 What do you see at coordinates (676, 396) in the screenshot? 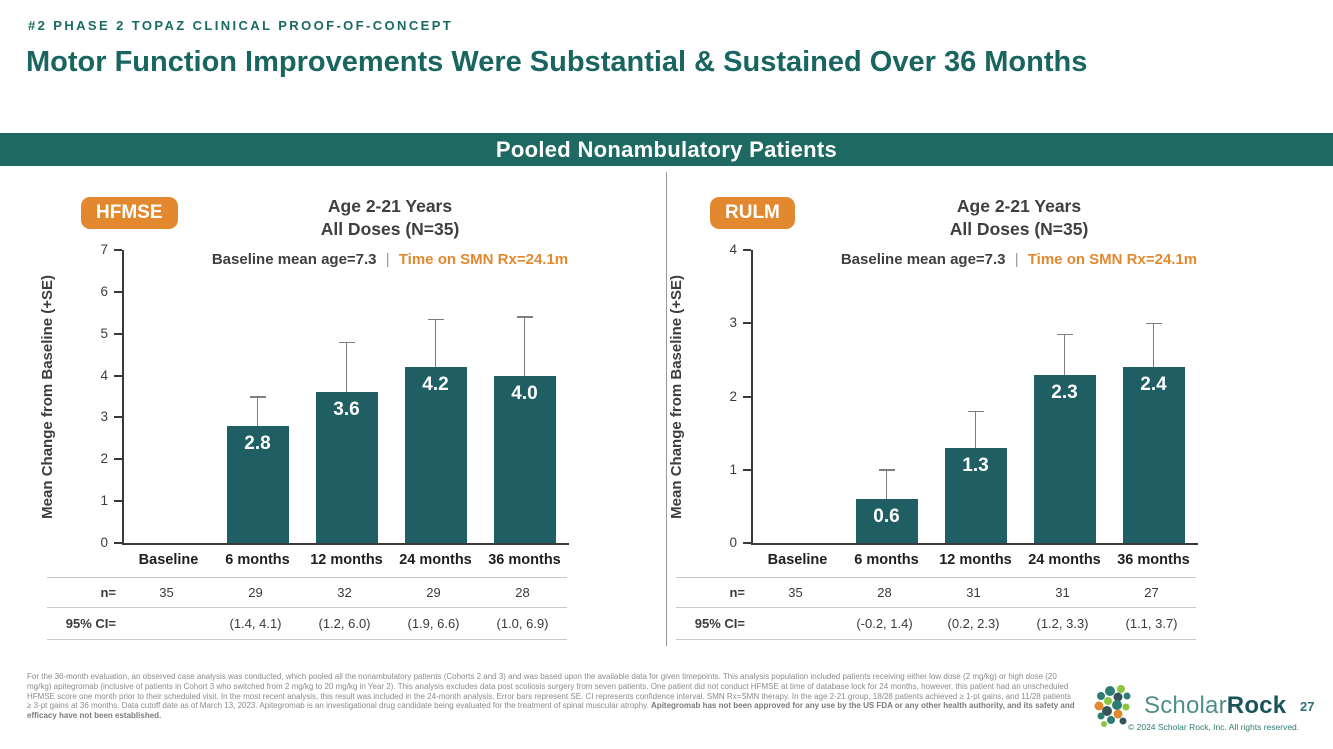
I see `y-axis-title: Mean Change from Baseline (+SE)` at bounding box center [676, 396].